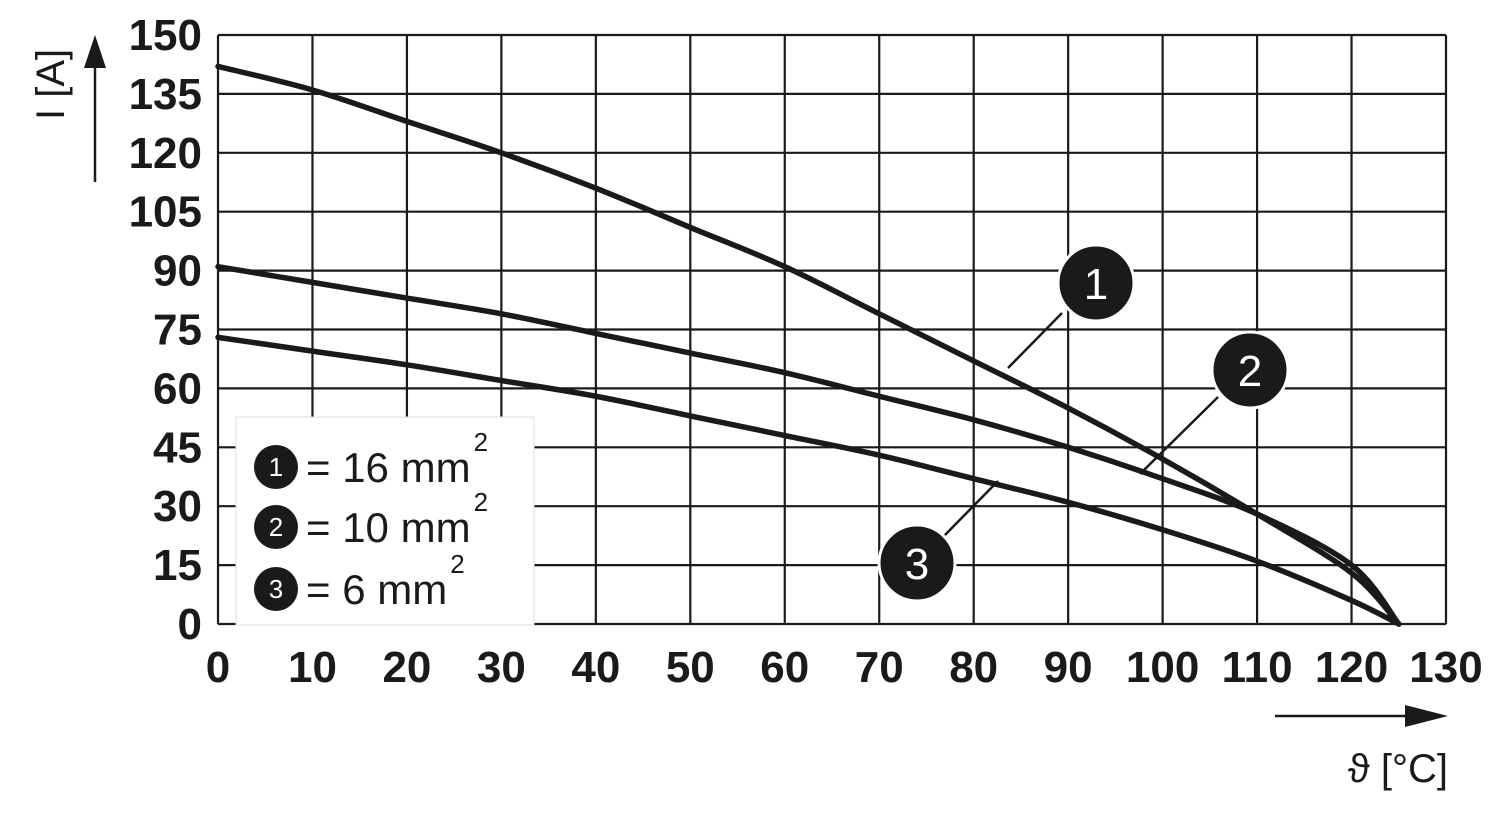  I want to click on legend-badge-label-2: 2, so click(276, 527).